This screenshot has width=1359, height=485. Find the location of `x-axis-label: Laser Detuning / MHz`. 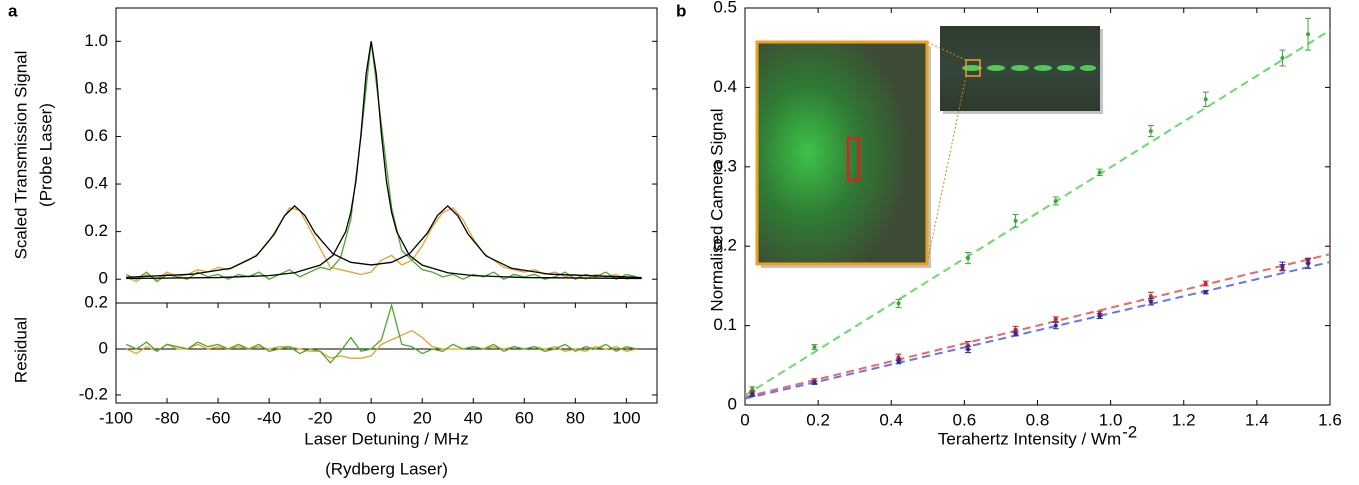

x-axis-label: Laser Detuning / MHz is located at coordinates (386, 438).